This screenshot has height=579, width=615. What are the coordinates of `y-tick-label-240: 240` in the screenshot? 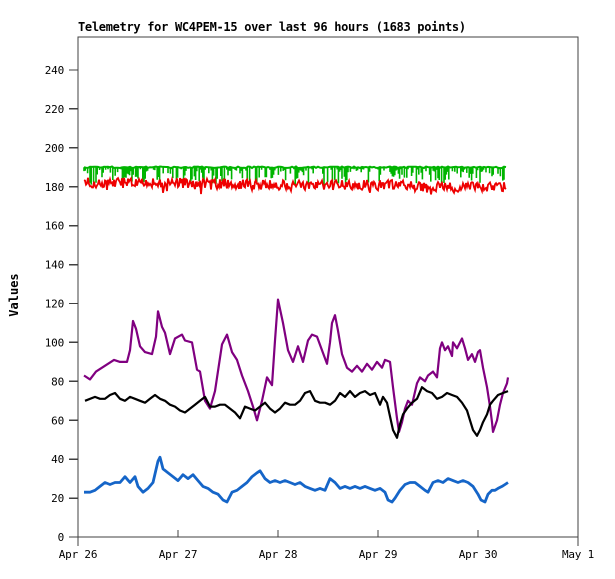 It's located at (54, 70).